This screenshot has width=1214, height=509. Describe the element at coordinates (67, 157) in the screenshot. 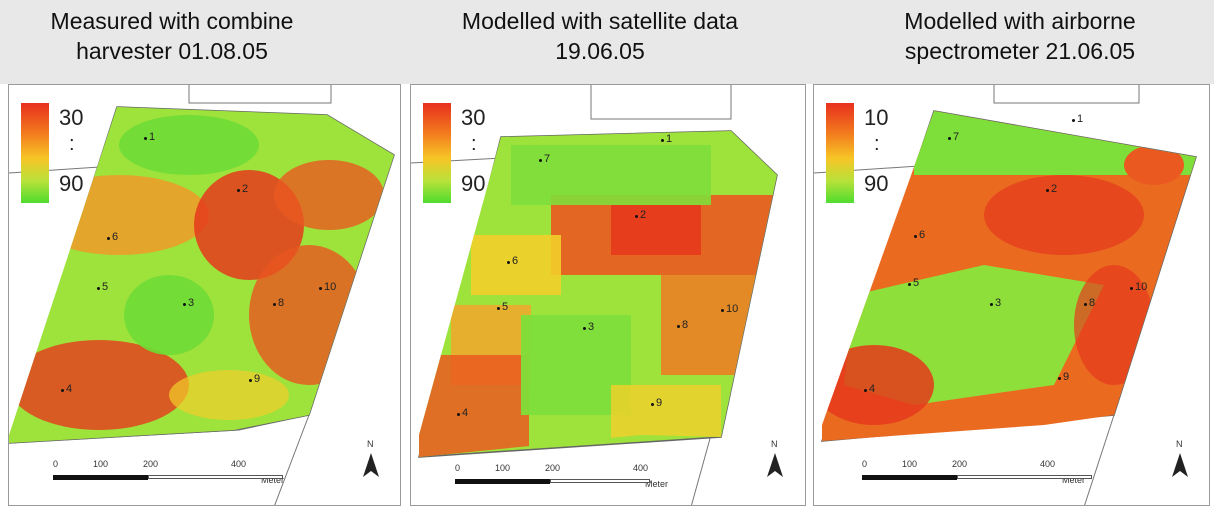

I see `legend-combine: 30 : 90` at that location.